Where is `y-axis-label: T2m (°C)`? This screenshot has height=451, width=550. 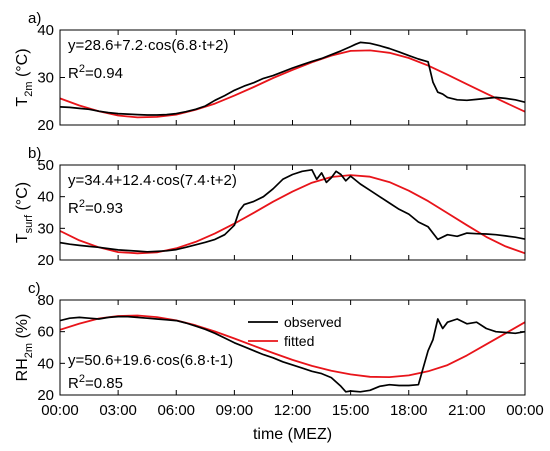 y-axis-label: T2m (°C) is located at coordinates (24, 77).